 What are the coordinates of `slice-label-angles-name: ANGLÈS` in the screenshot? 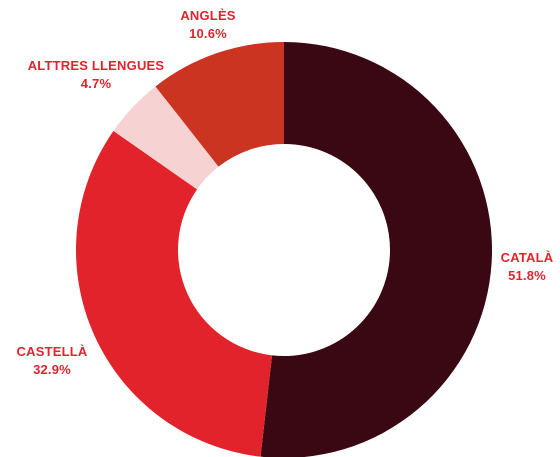 It's located at (207, 15).